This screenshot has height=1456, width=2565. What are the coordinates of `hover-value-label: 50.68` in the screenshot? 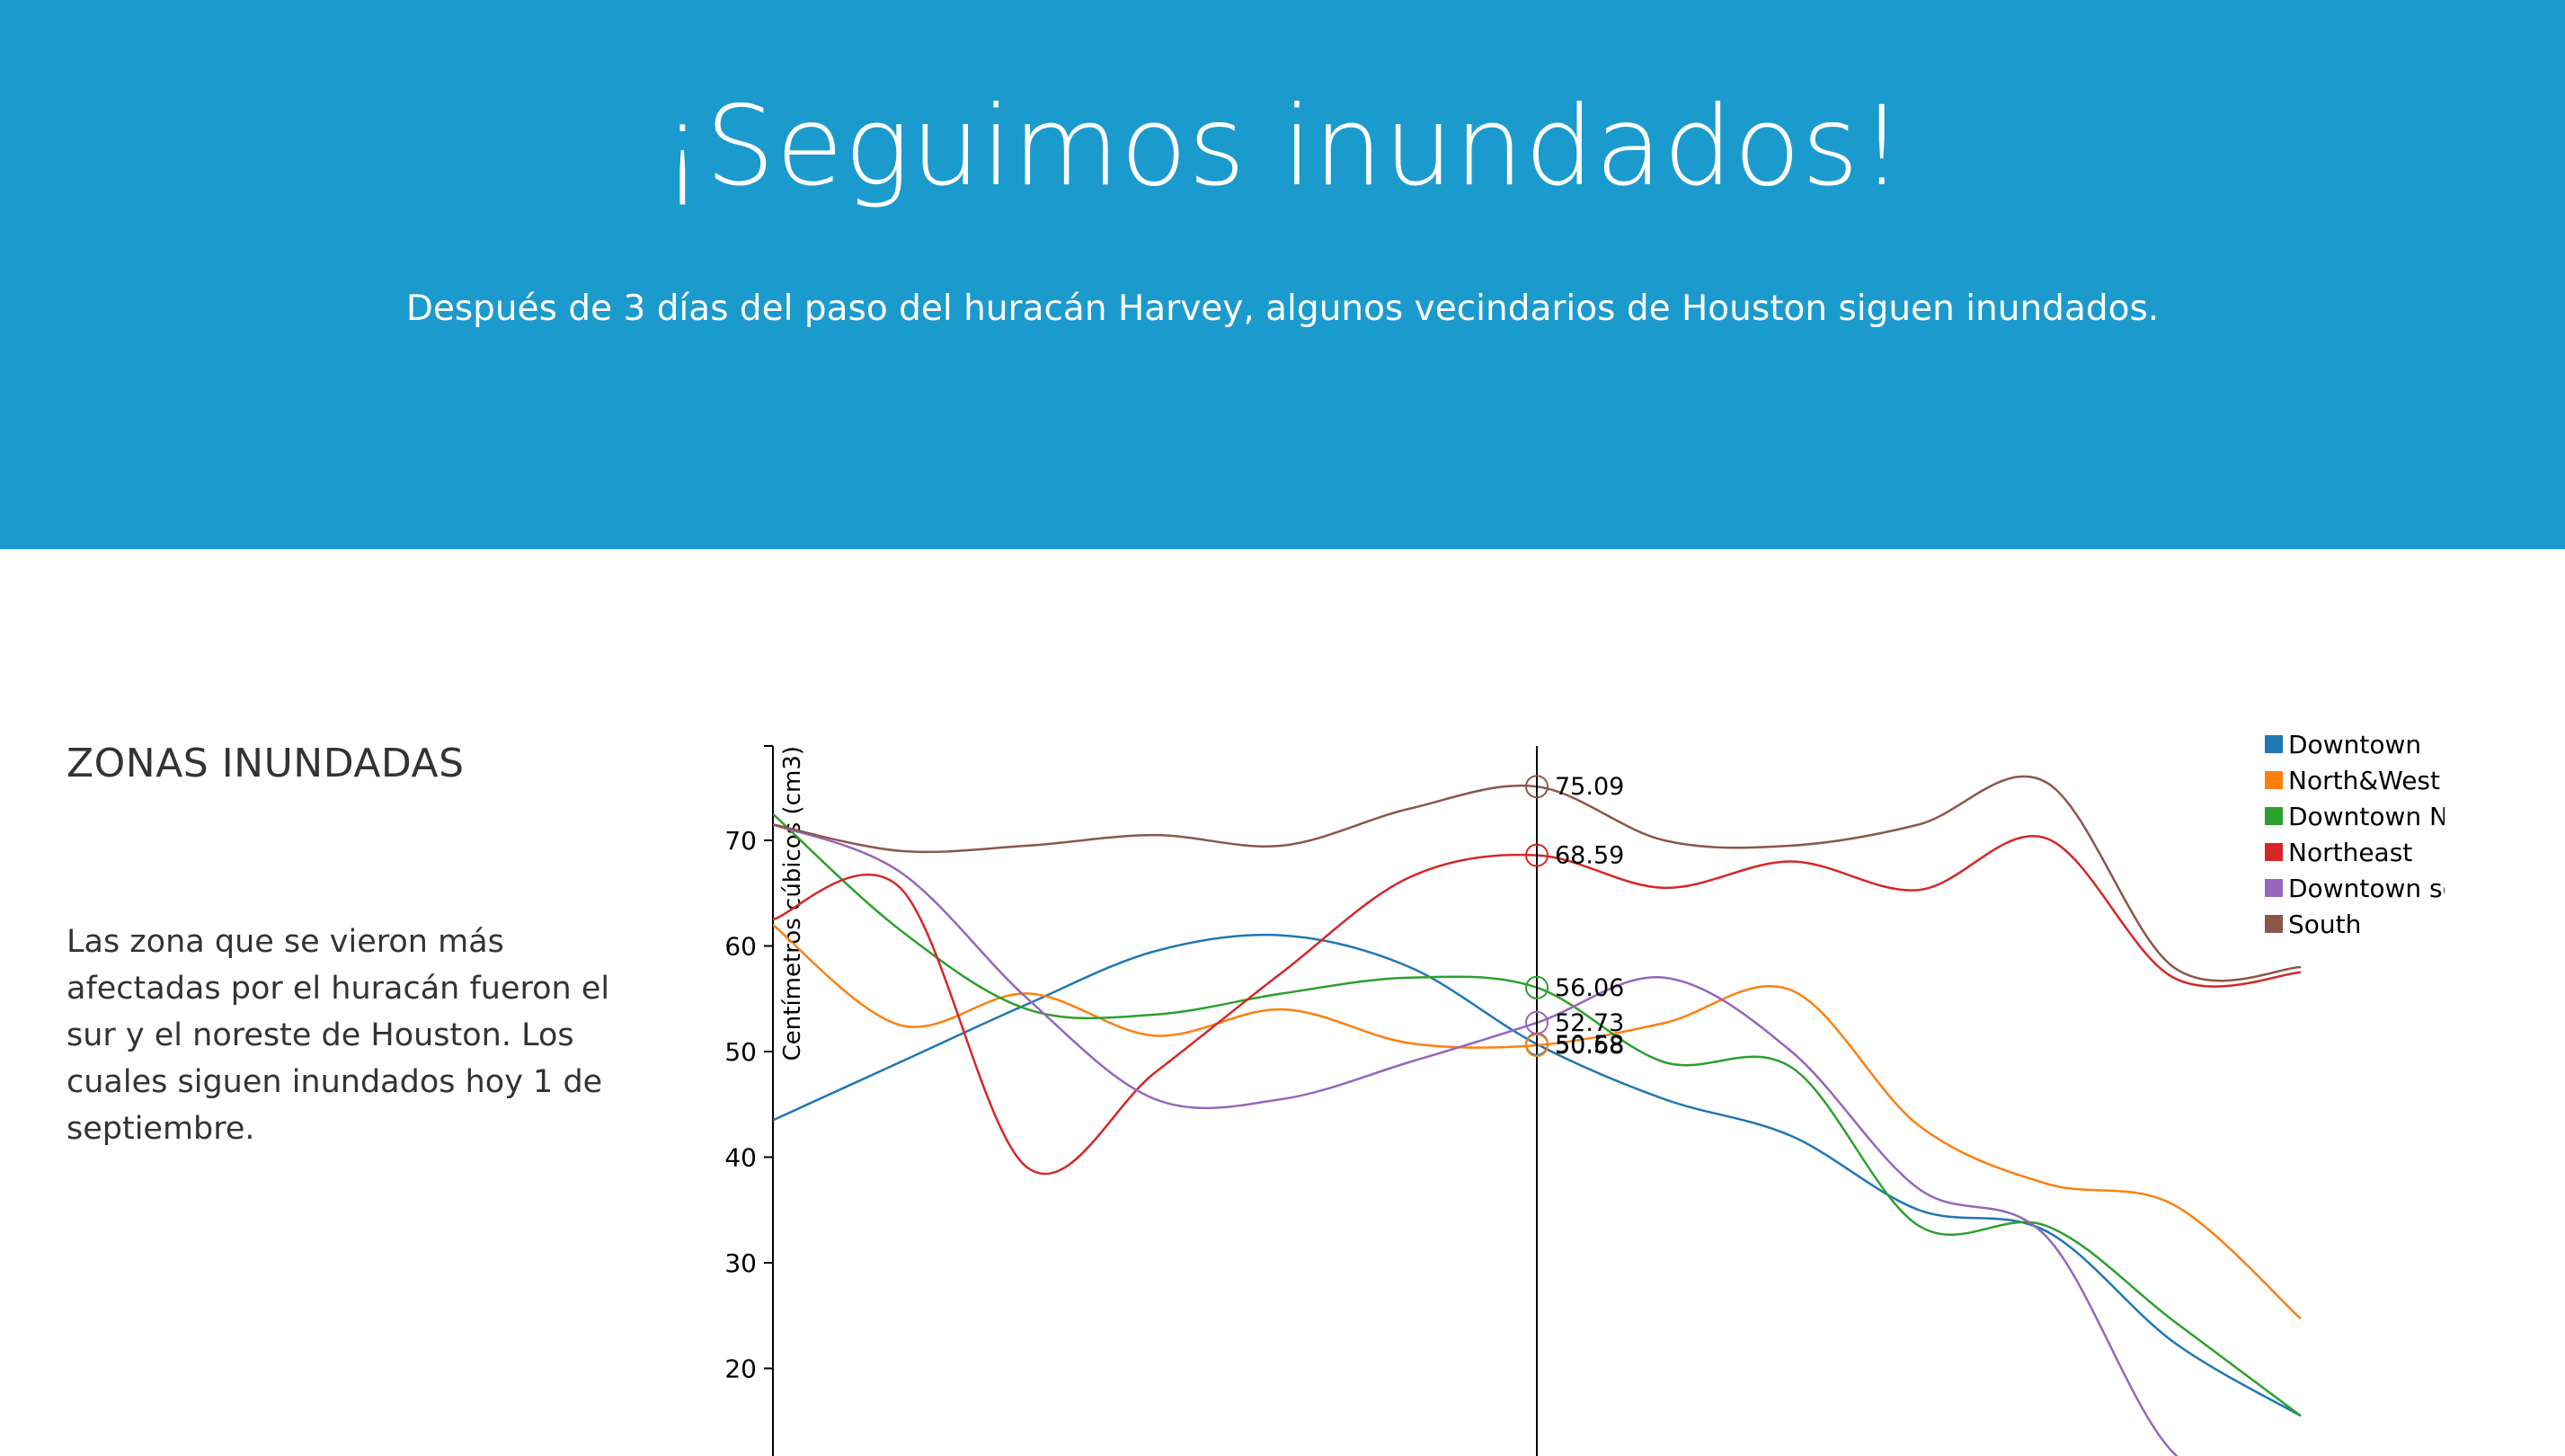 It's located at (1589, 1046).